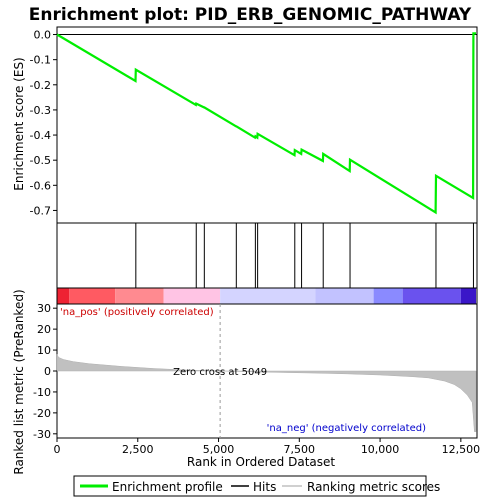  What do you see at coordinates (19, 123) in the screenshot?
I see `es-y-axis-label: Enrichment score (ES)` at bounding box center [19, 123].